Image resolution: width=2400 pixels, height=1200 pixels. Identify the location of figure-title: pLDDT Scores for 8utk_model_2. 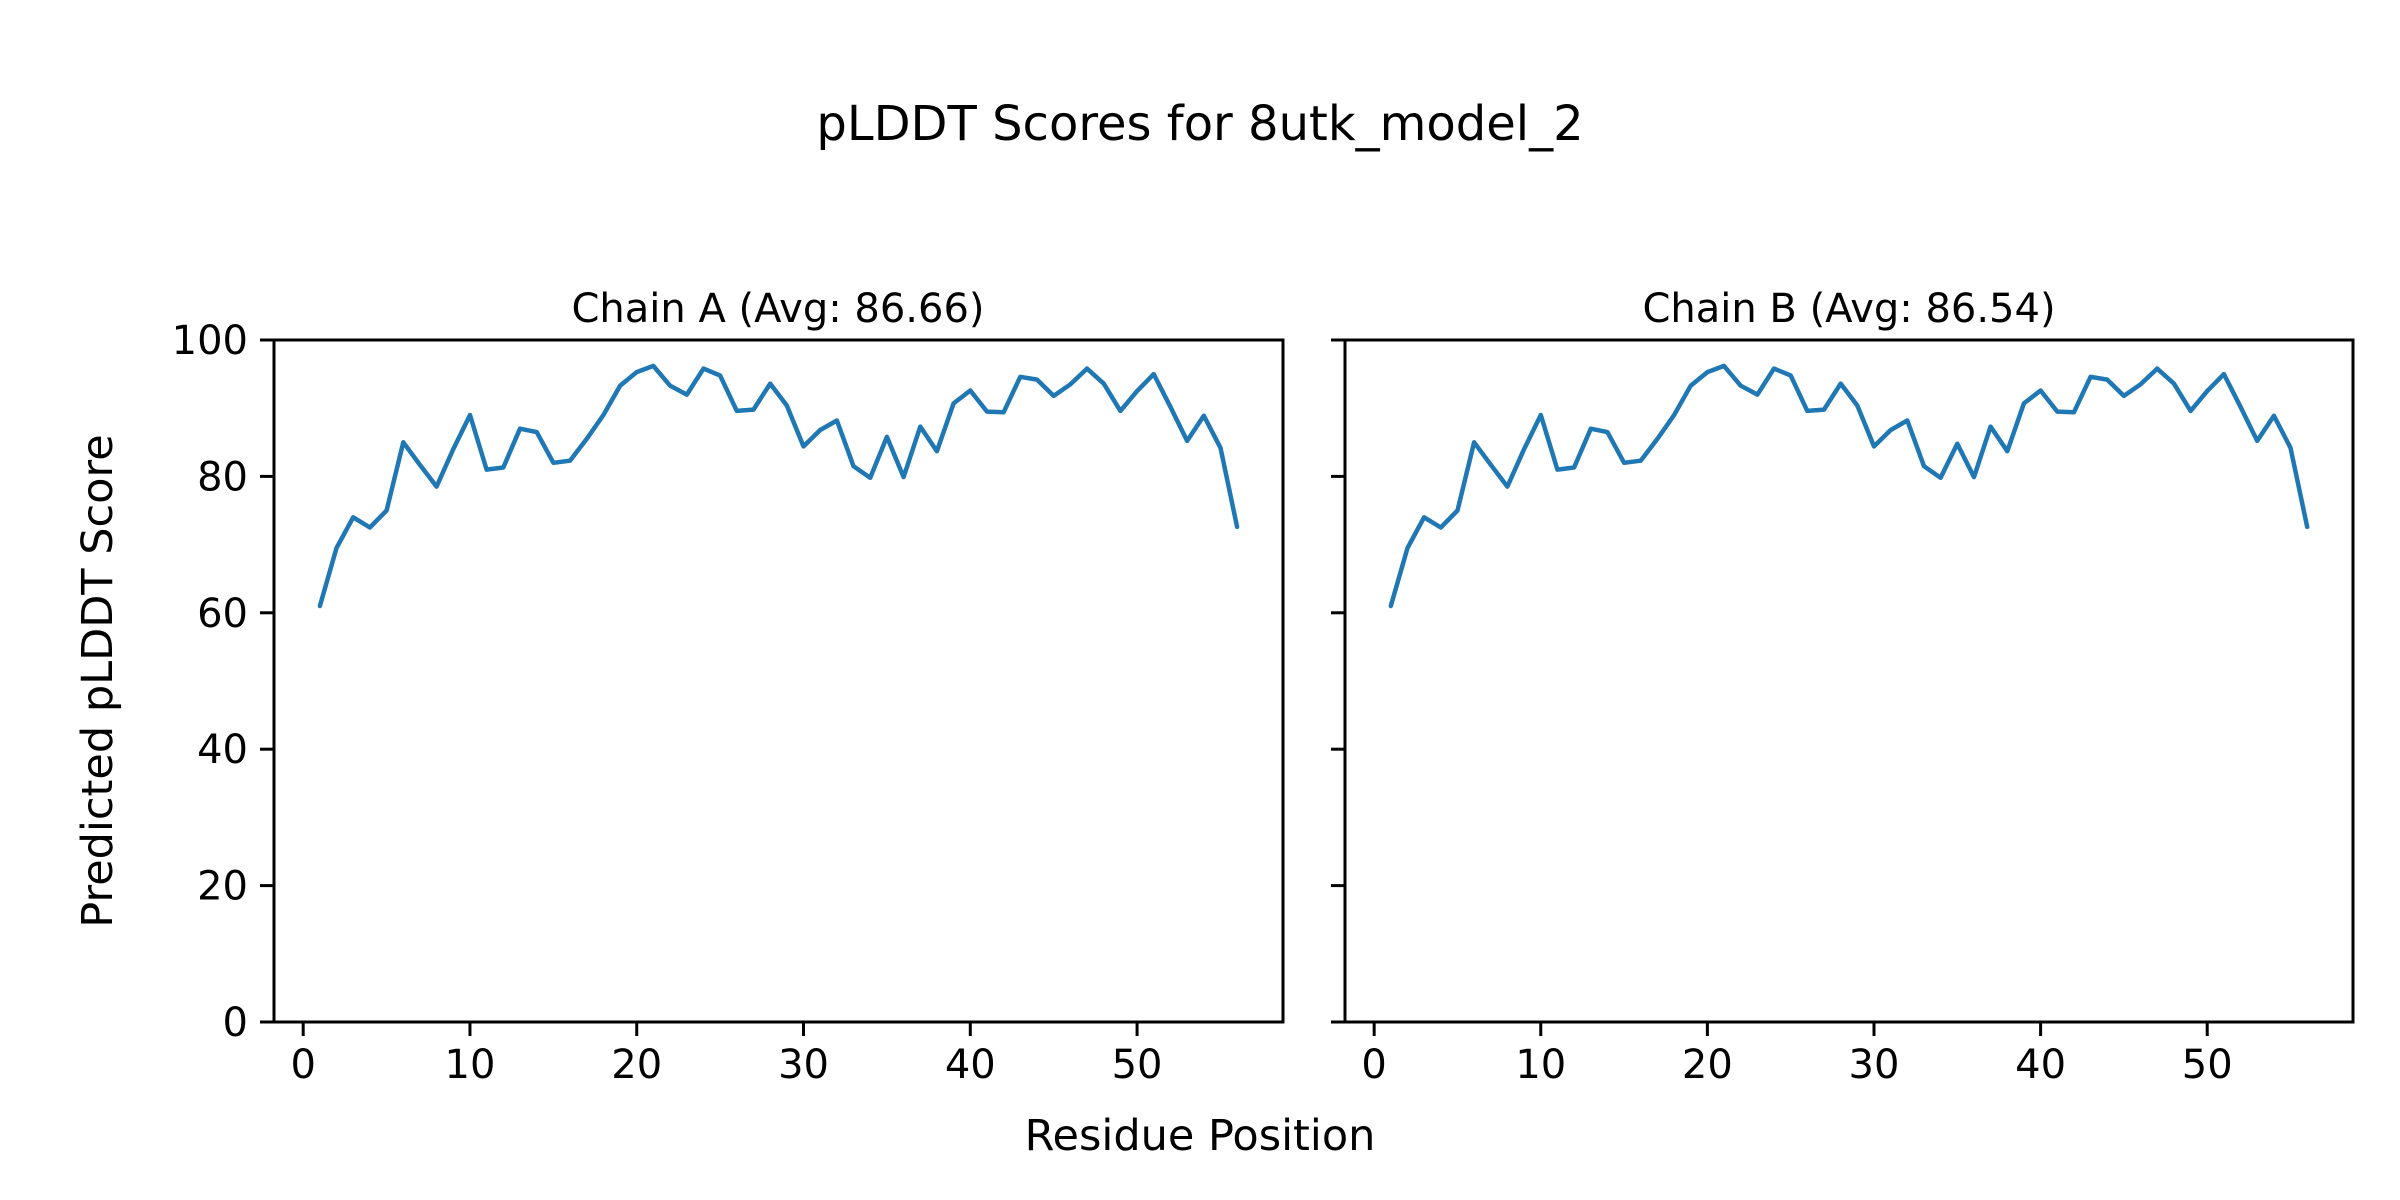
(1199, 124).